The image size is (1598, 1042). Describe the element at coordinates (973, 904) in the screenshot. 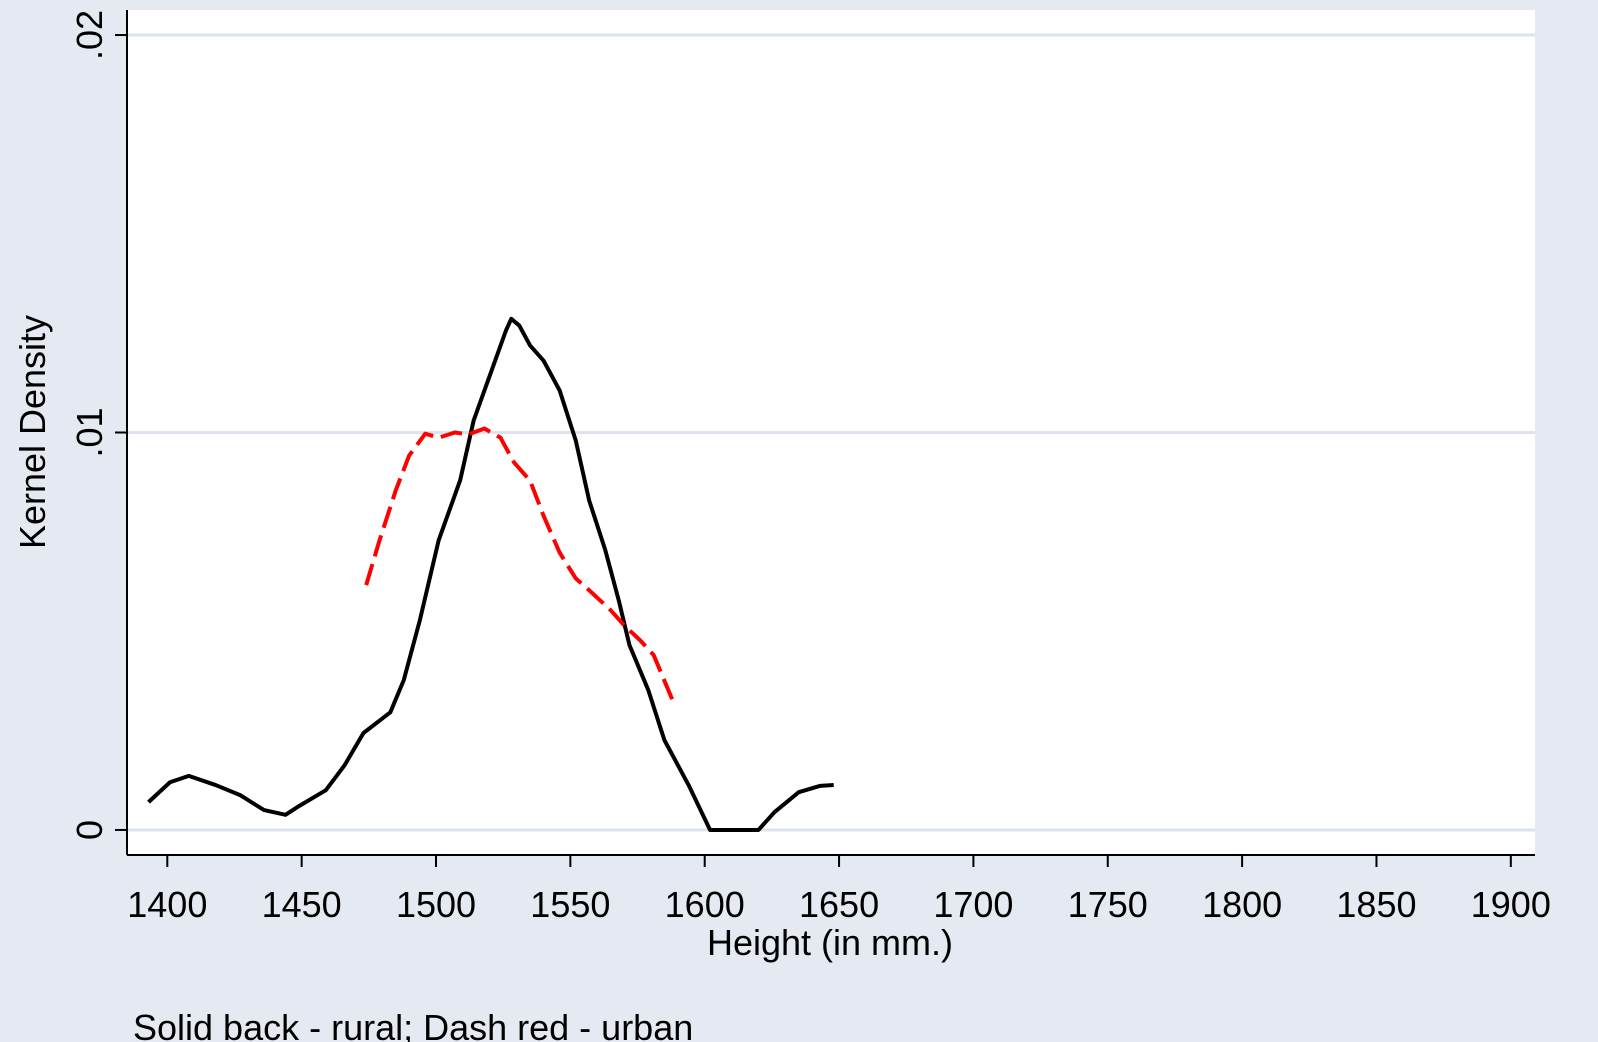

I see `x-tick-label: 1700` at that location.